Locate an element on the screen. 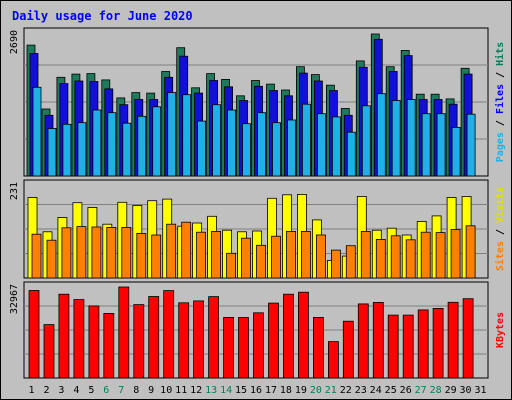 The image size is (512, 400). x-tick-label-day-22: 22 is located at coordinates (346, 390).